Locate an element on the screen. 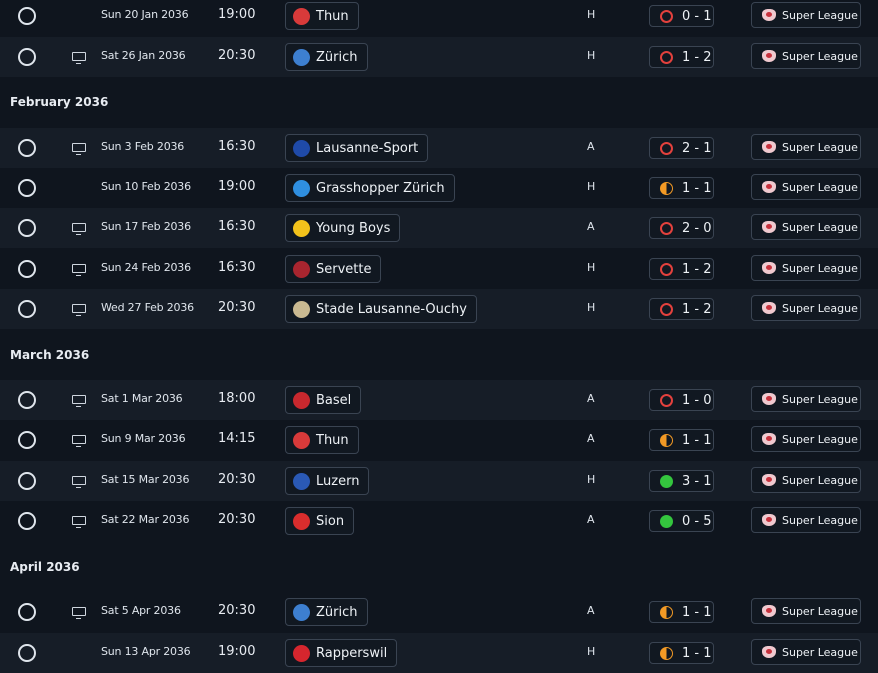  score-button: 3 - 1 is located at coordinates (681, 481).